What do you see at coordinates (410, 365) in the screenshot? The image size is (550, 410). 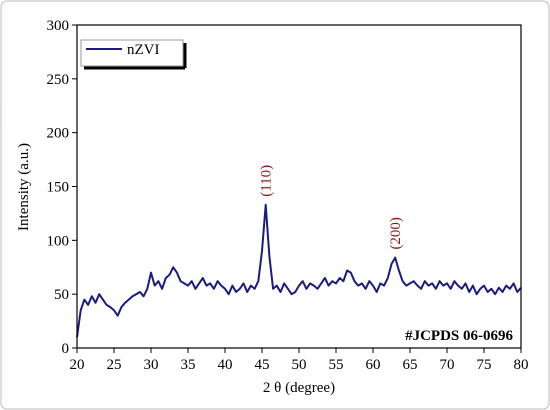 I see `x-tick-label: 65` at bounding box center [410, 365].